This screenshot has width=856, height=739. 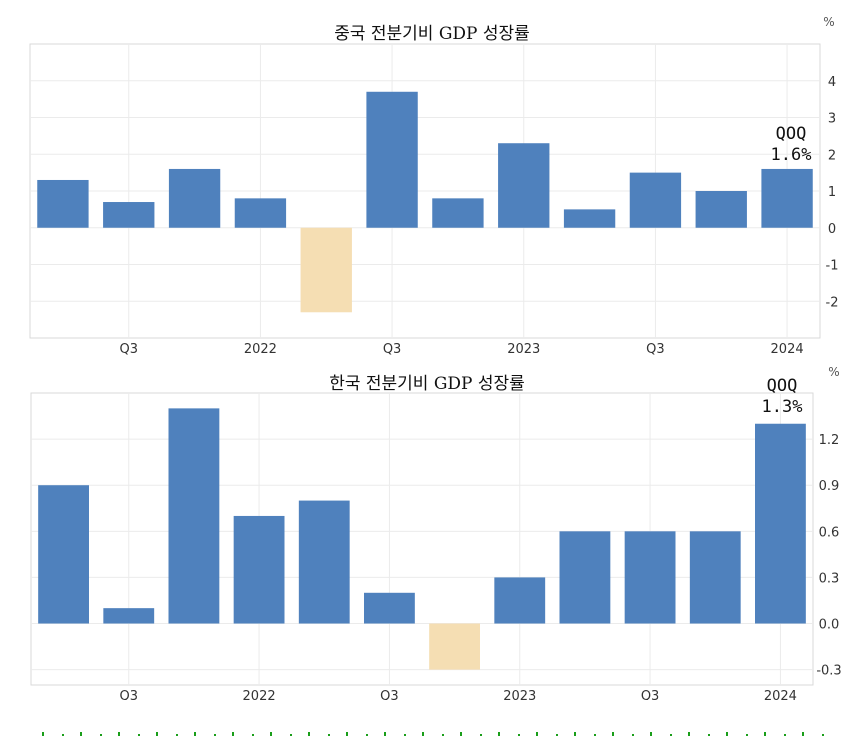 I want to click on y-tick-label: -2, so click(x=832, y=302).